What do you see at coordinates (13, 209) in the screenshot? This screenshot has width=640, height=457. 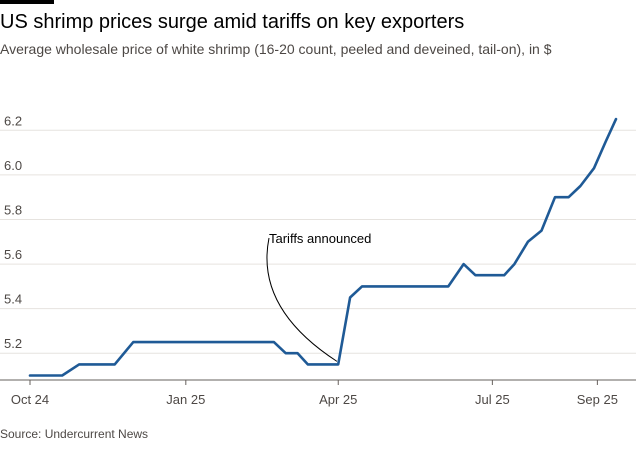 I see `y-tick-label: 5.8` at bounding box center [13, 209].